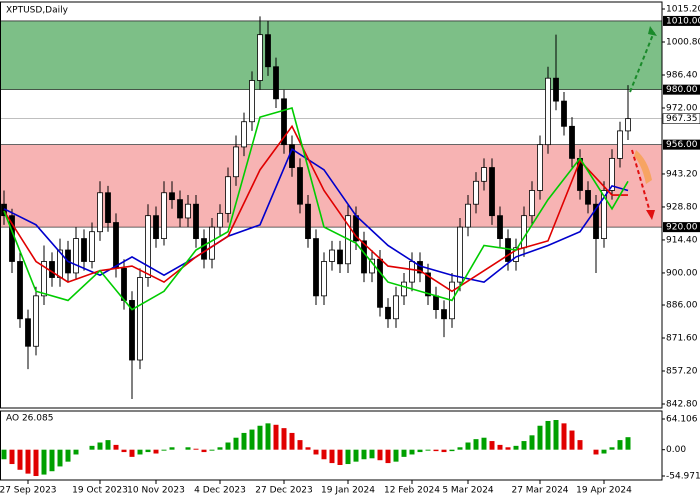 The width and height of the screenshot is (700, 500). I want to click on y-tick-label: 972.00, so click(682, 108).